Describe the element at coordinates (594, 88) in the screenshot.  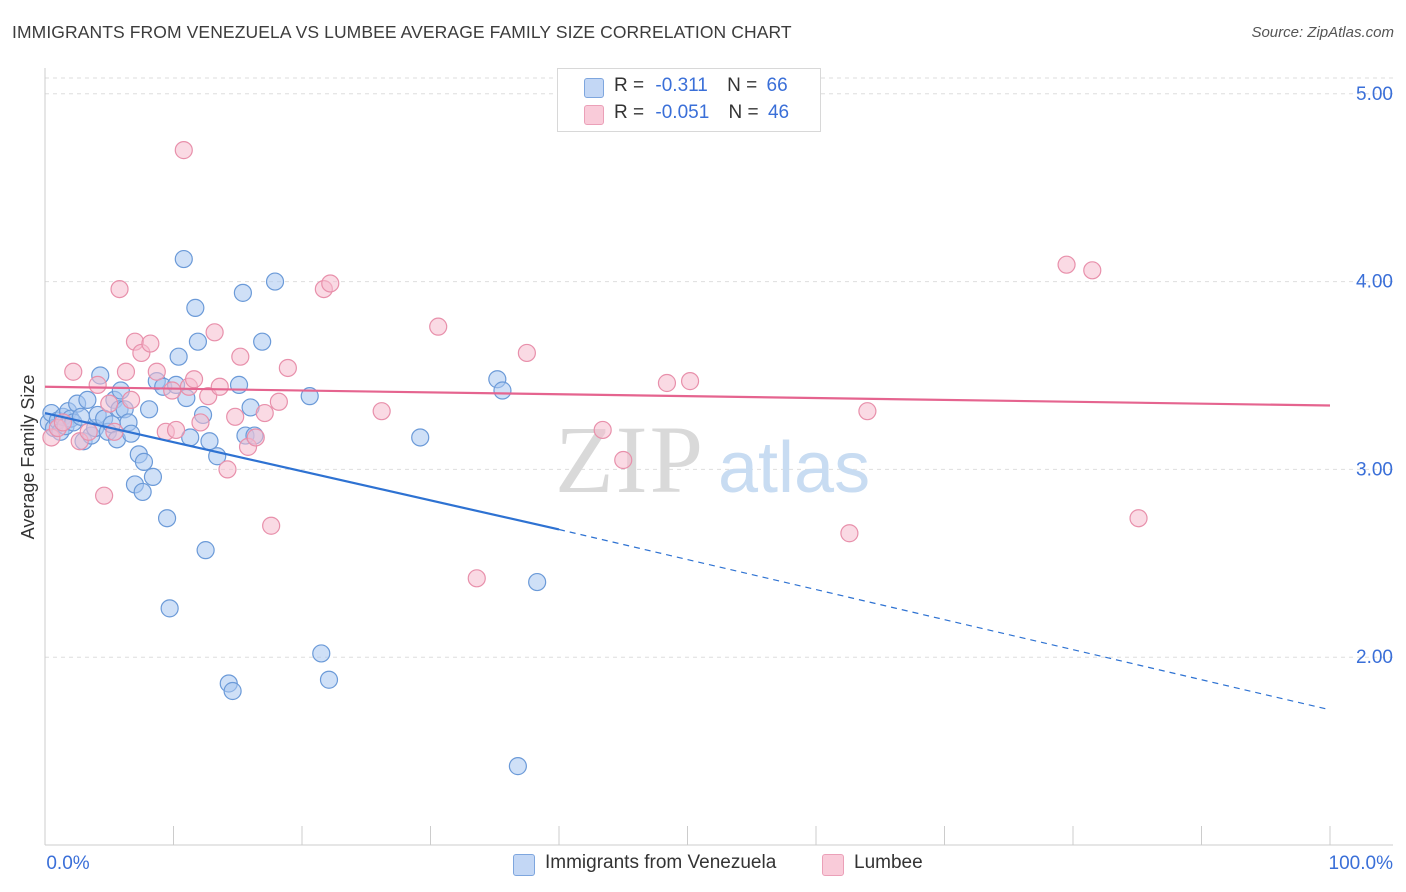
I see `legend-swatch-venezuela` at that location.